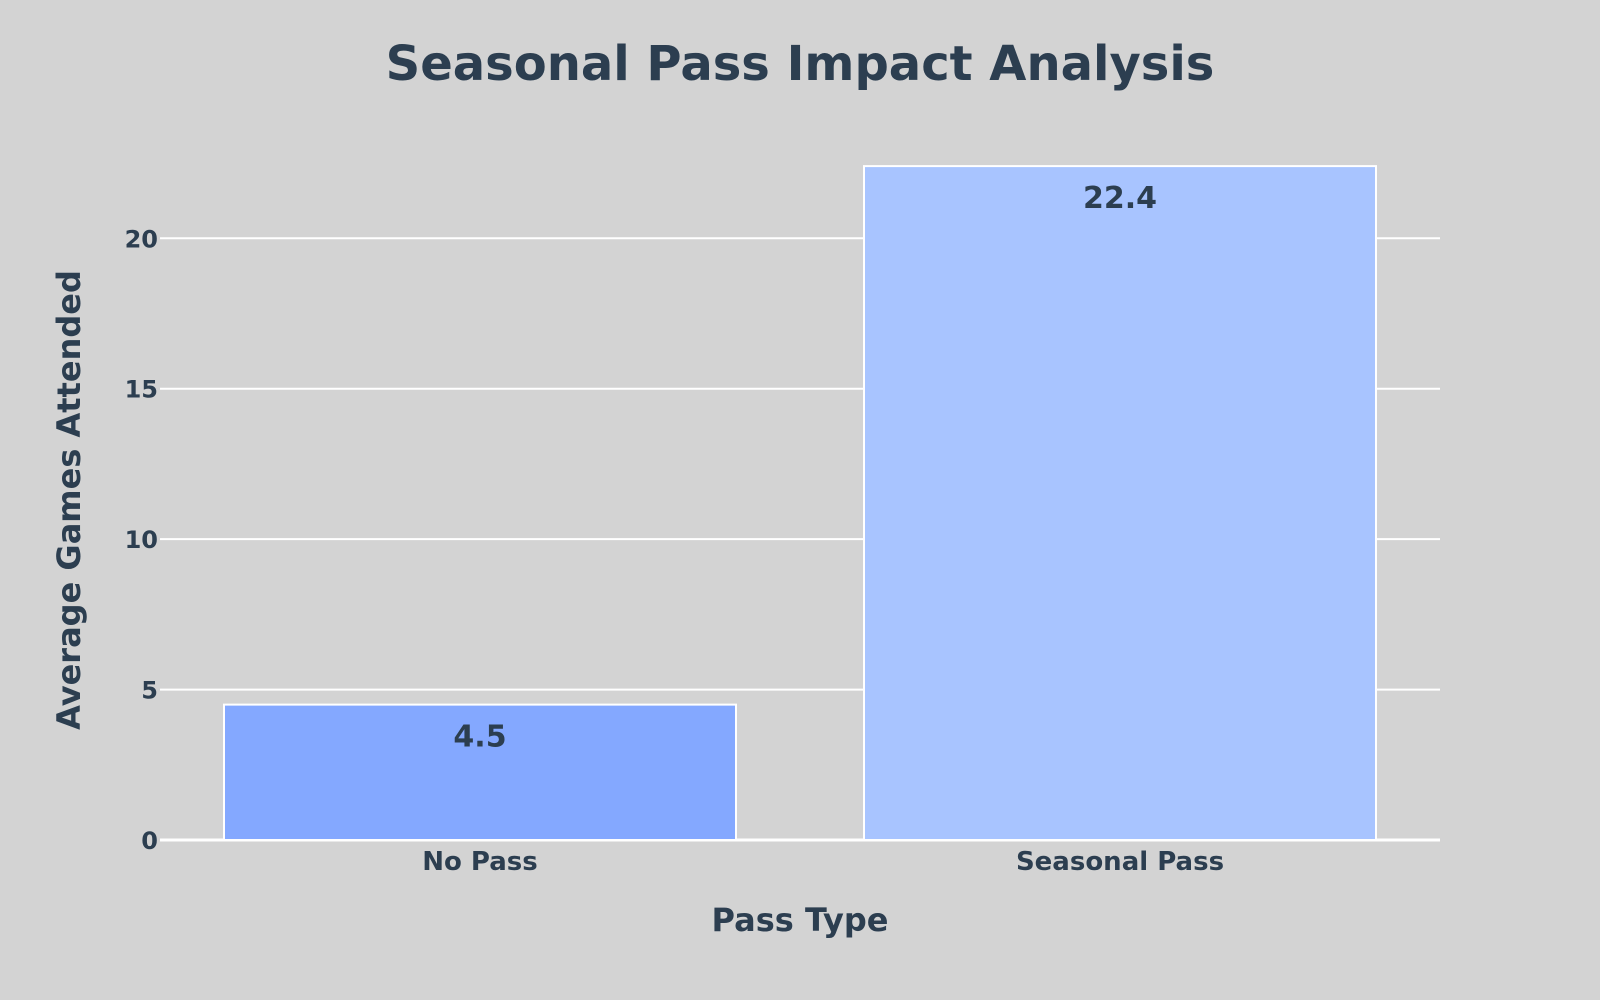  What do you see at coordinates (149, 691) in the screenshot?
I see `y-tick-label: 5` at bounding box center [149, 691].